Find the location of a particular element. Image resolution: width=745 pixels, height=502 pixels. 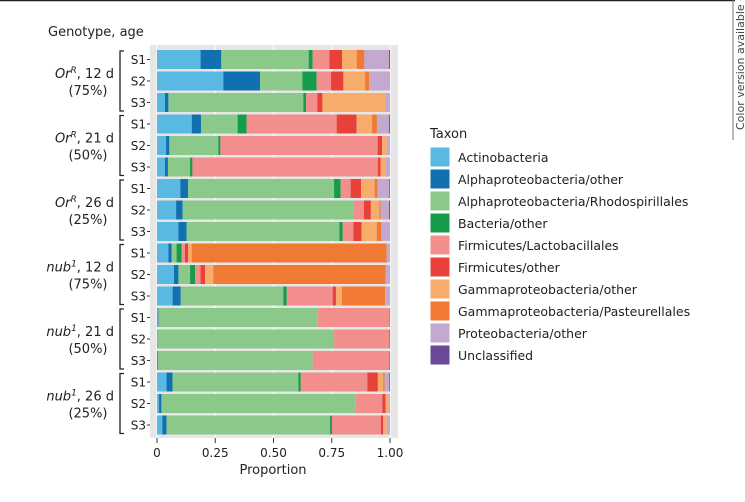

x-tick-label: 0.25 is located at coordinates (215, 453).